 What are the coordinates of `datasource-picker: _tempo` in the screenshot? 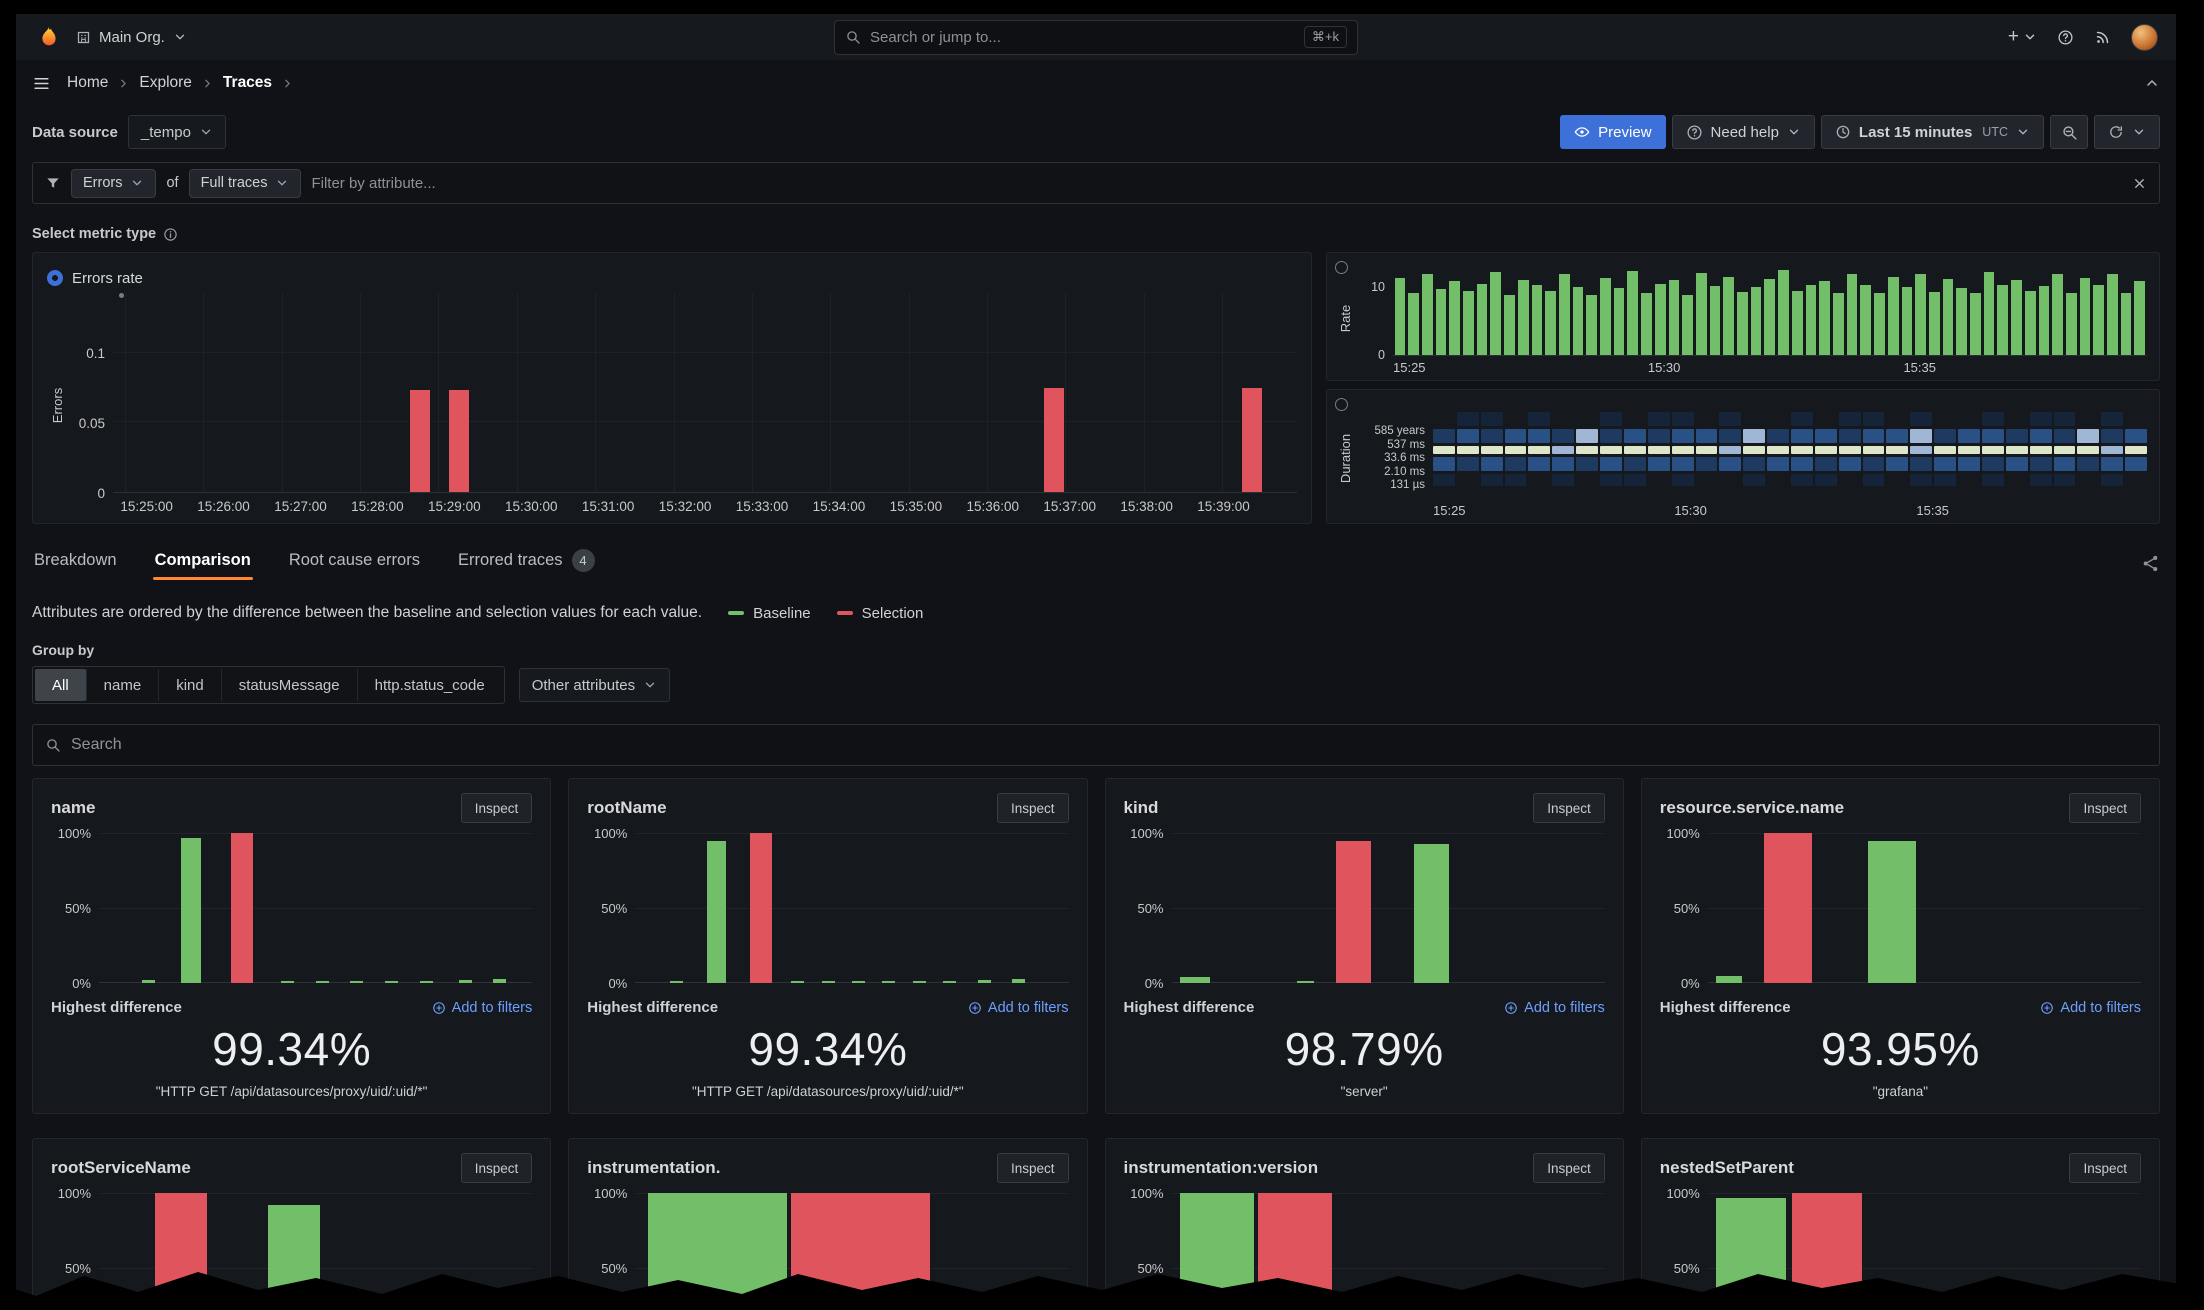 It's located at (176, 132).